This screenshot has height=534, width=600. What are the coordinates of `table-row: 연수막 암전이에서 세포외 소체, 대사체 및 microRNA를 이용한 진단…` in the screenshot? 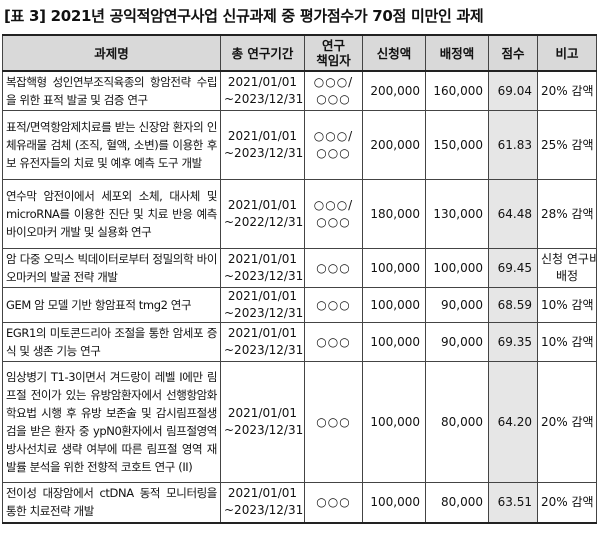 It's located at (299, 214).